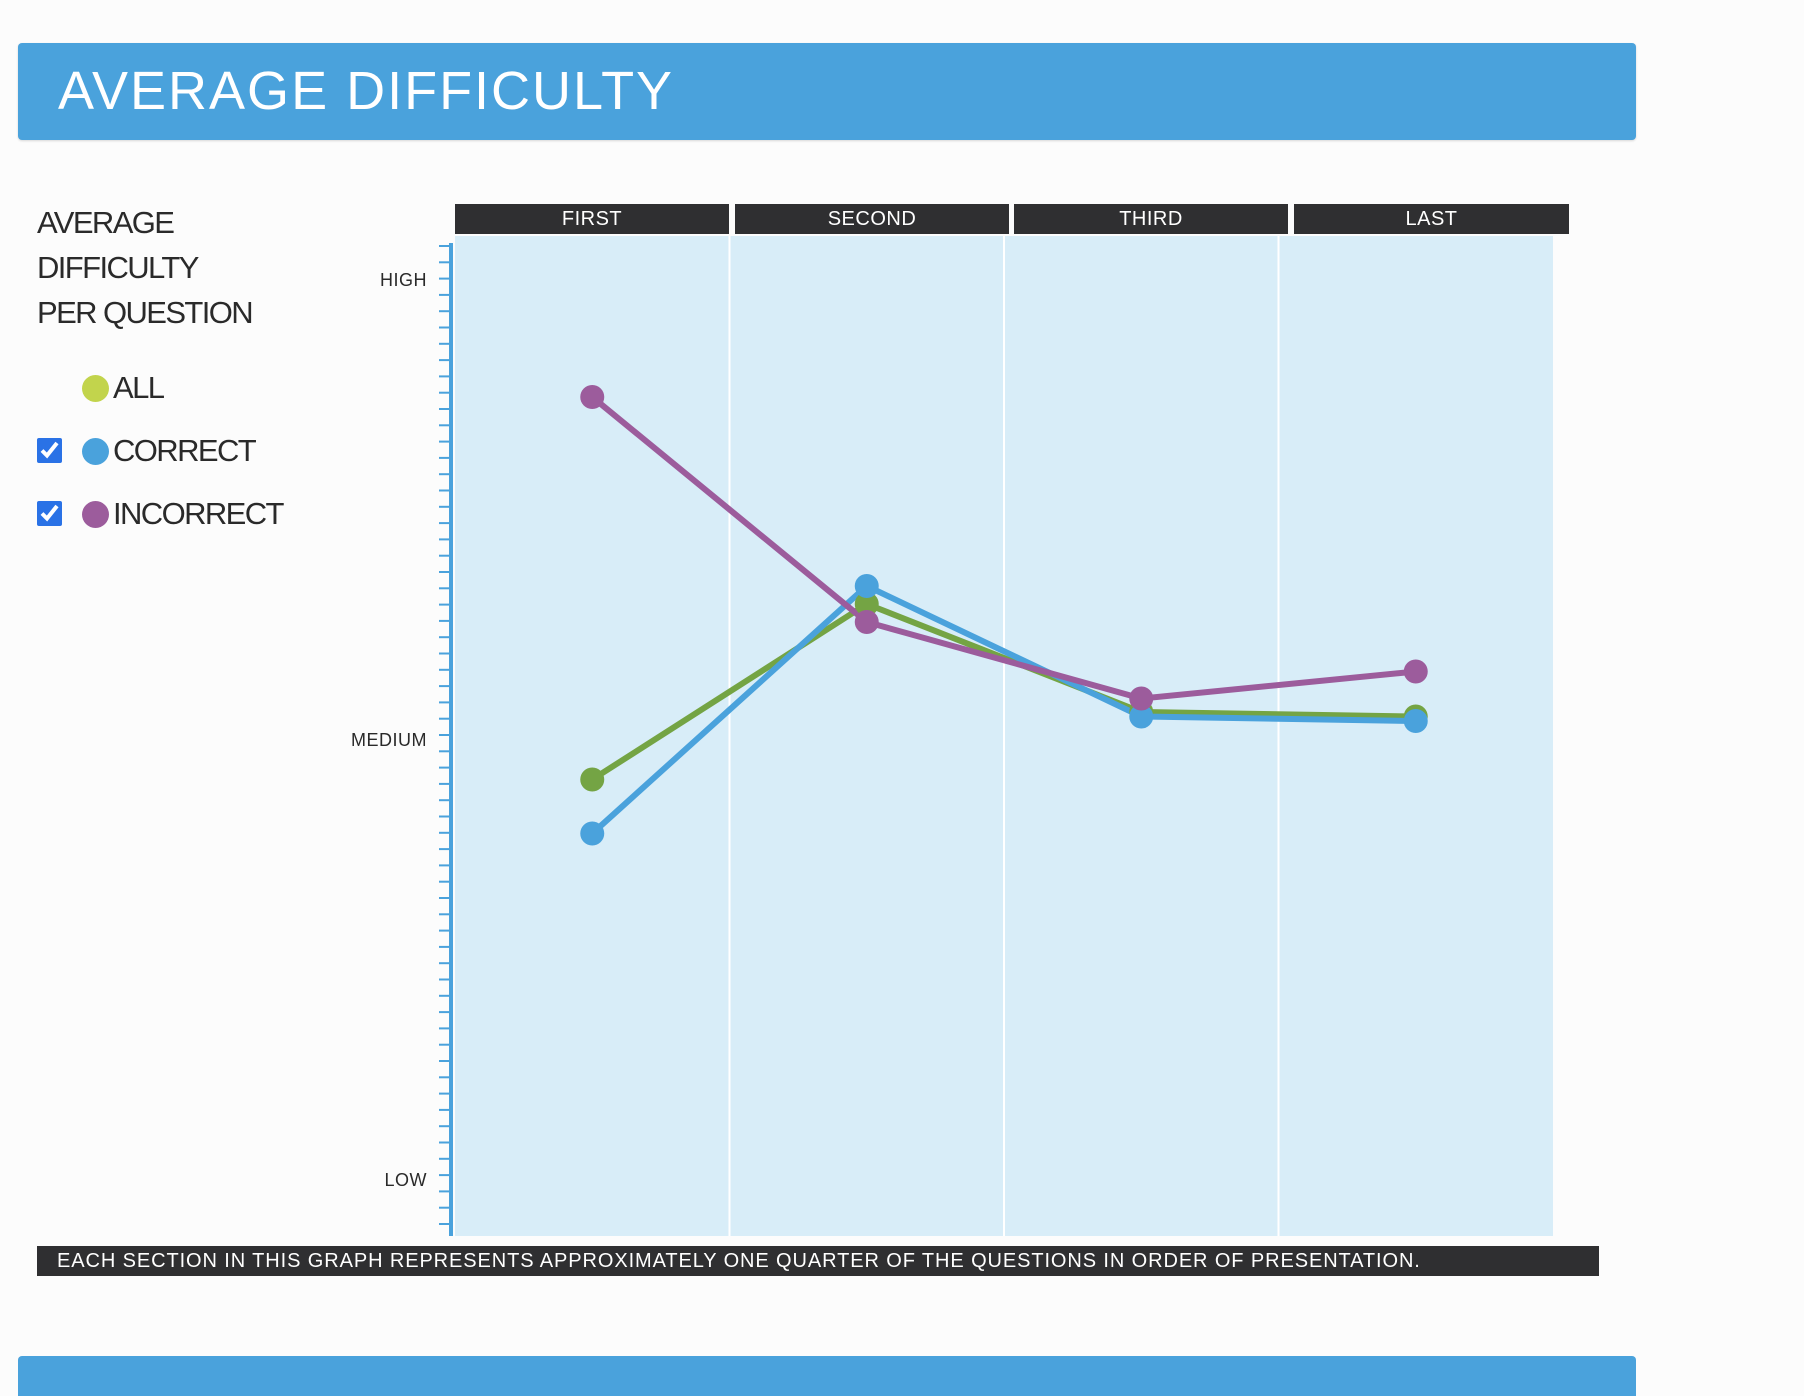 The image size is (1804, 1396). Describe the element at coordinates (592, 779) in the screenshot. I see `data-point-all-first` at that location.